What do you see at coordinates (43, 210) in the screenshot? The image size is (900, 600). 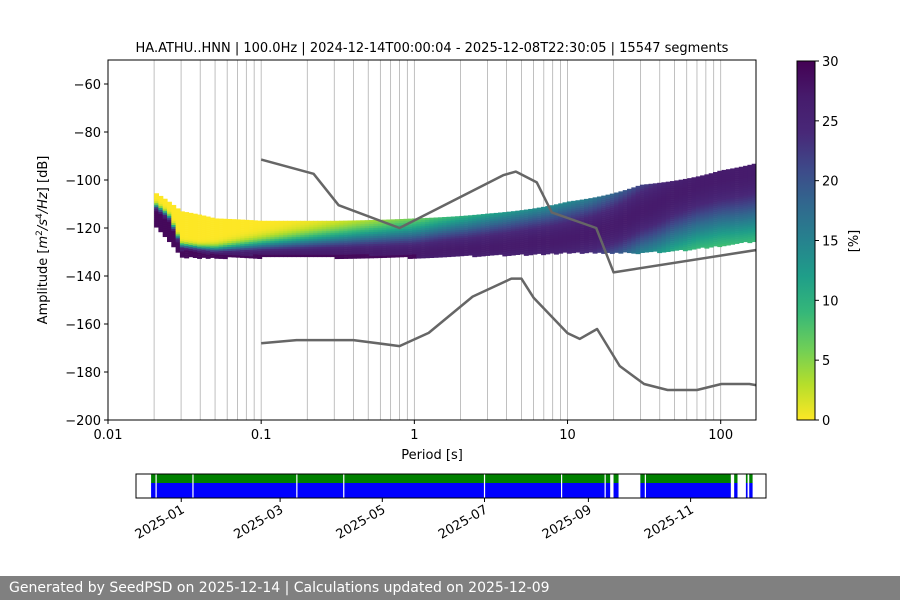 I see `y-label-part: /` at bounding box center [43, 210].